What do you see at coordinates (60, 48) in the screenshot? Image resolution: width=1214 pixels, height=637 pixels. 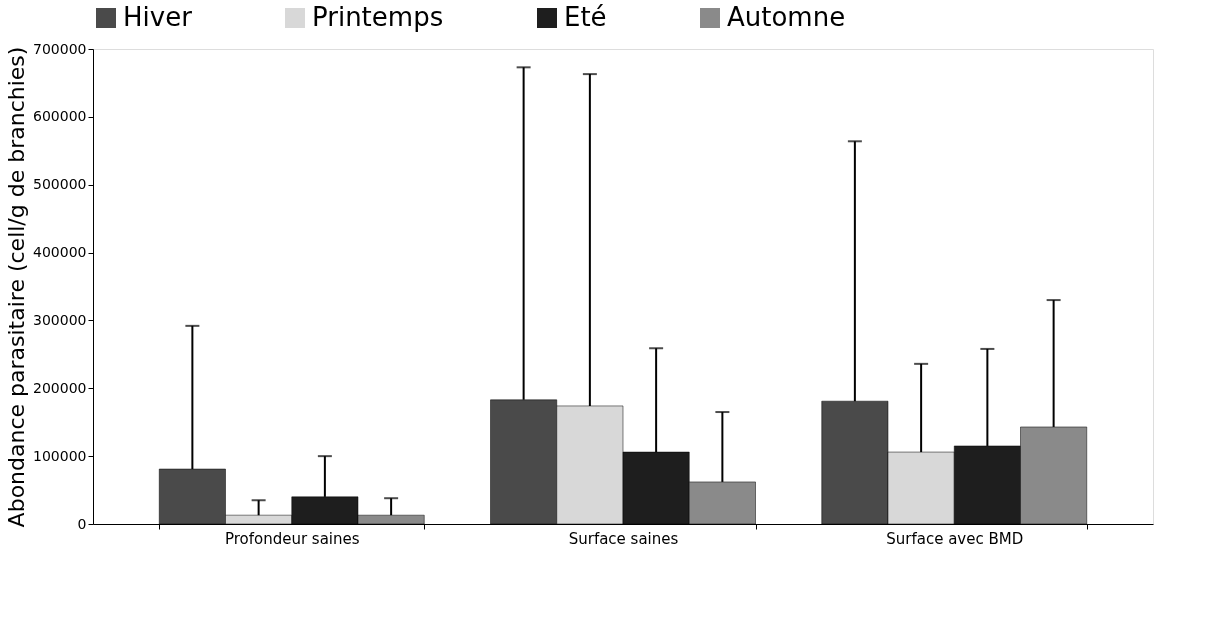 I see `y-tick-label: 700000` at bounding box center [60, 48].